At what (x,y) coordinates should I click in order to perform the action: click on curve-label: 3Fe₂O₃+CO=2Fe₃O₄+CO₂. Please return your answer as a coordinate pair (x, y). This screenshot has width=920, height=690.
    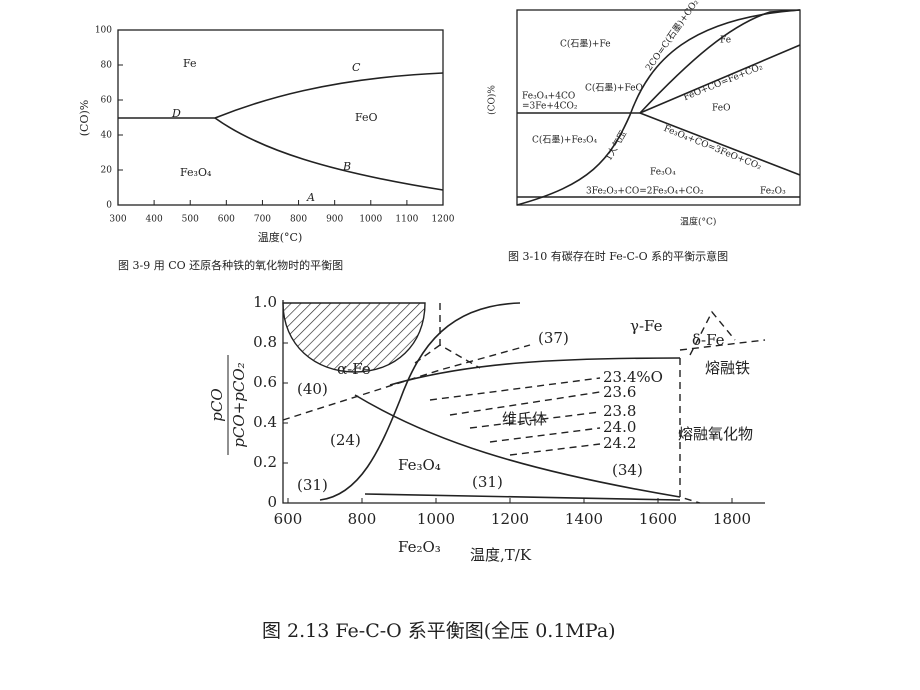
    Looking at the image, I should click on (645, 192).